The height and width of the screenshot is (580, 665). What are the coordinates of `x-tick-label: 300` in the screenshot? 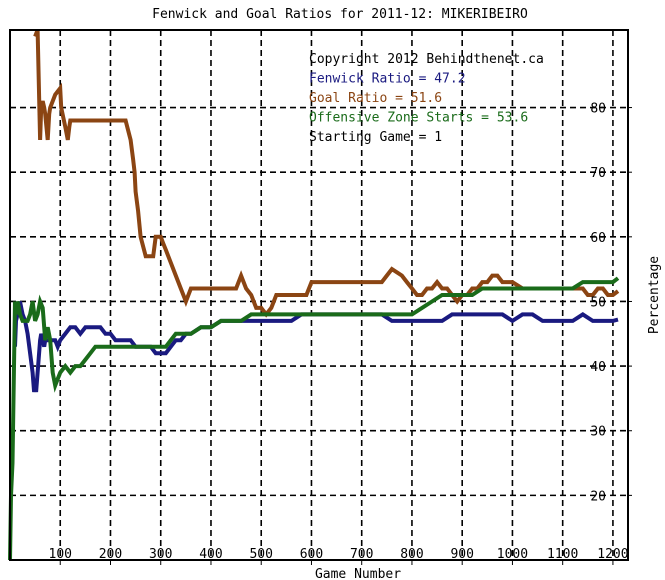 It's located at (160, 554).